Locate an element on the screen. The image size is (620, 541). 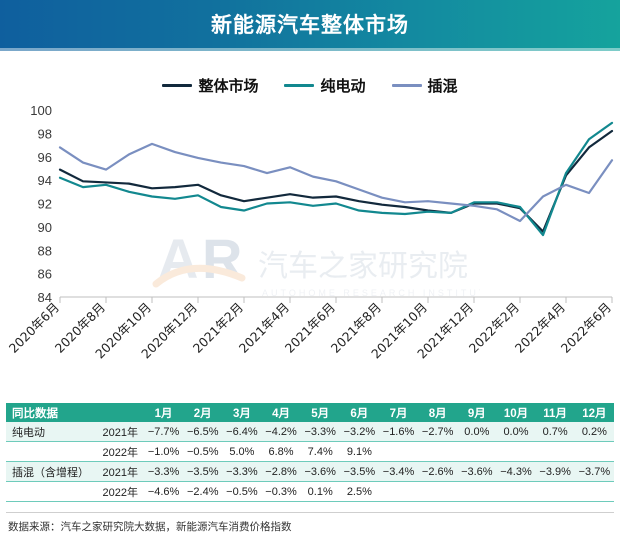
table-corner-label: 同比数据 is located at coordinates (75, 412).